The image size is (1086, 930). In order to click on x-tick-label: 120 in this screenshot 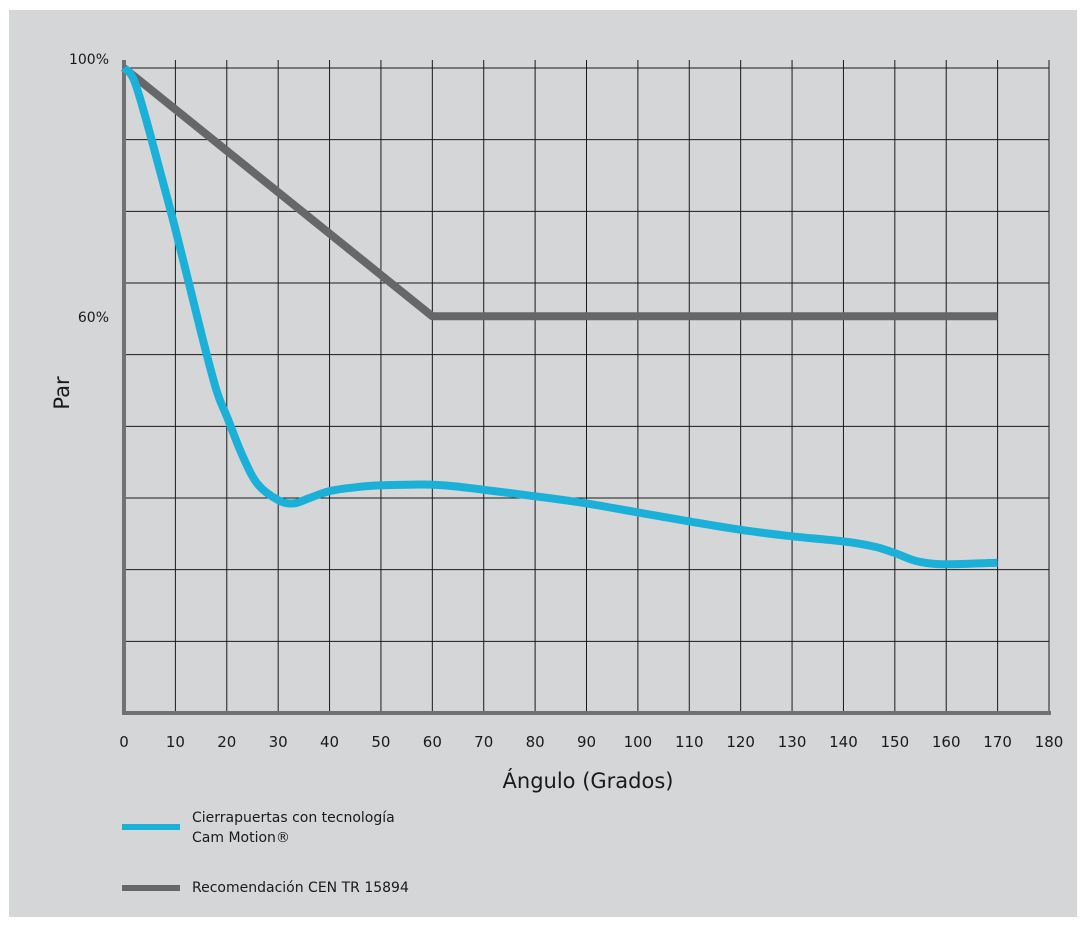, I will do `click(740, 742)`.